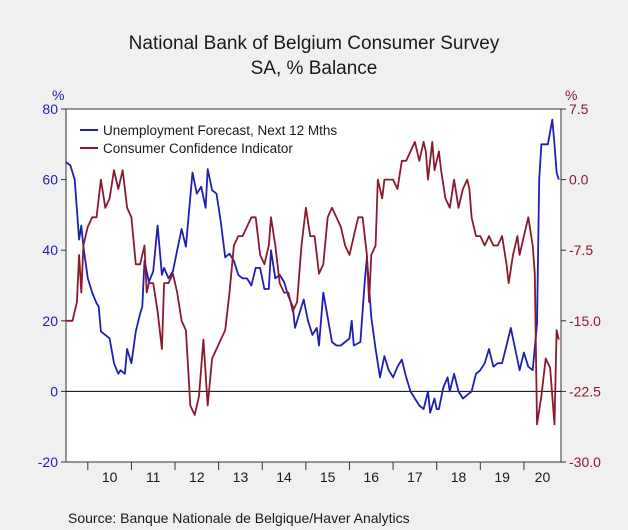 This screenshot has height=530, width=628. Describe the element at coordinates (52, 285) in the screenshot. I see `left-axis: 80 60 40 20 0 -20` at that location.